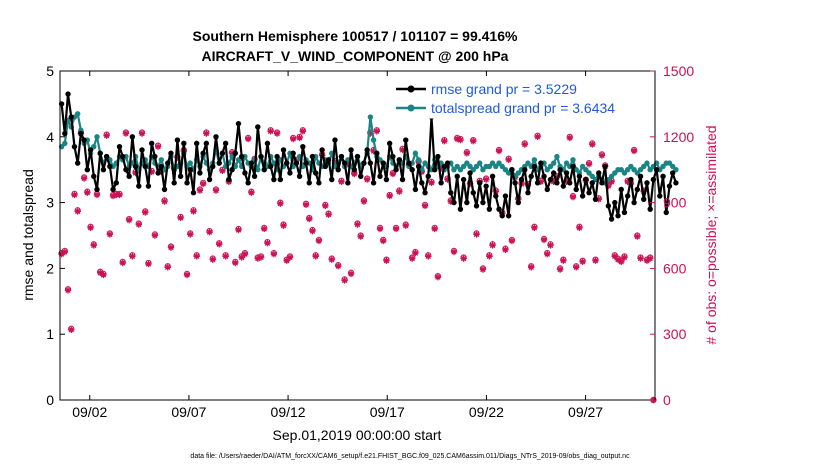 The height and width of the screenshot is (475, 830). Describe the element at coordinates (585, 412) in the screenshot. I see `x-tick-label: 09/27` at that location.